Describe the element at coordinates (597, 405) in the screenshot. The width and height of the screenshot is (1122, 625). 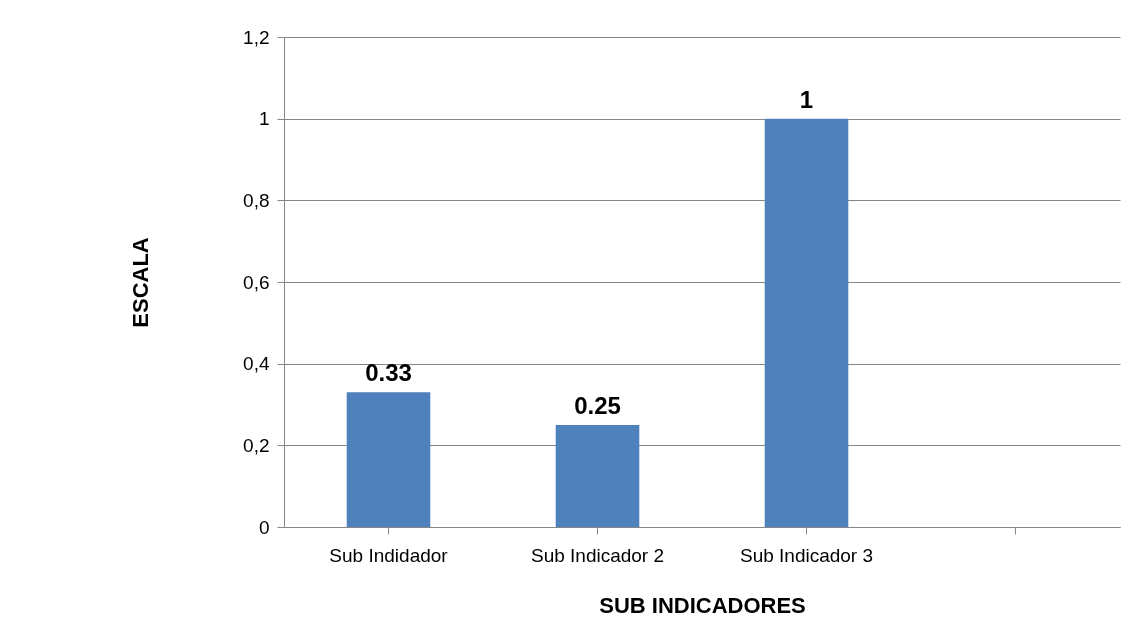
I see `data-label: 0.25` at that location.